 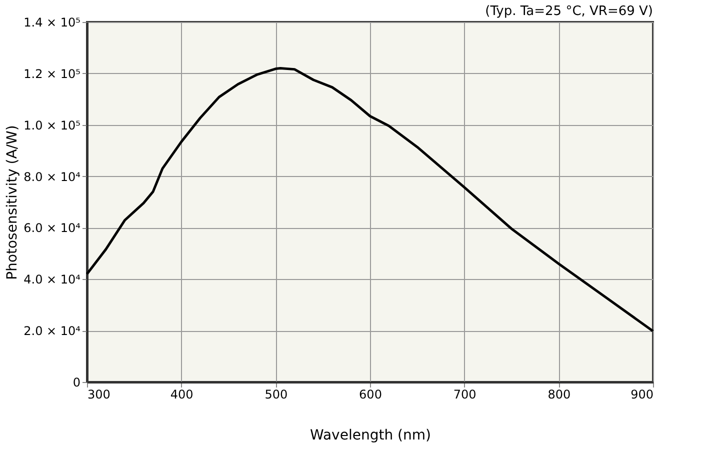 I want to click on x-tick-label: 900, so click(x=642, y=395).